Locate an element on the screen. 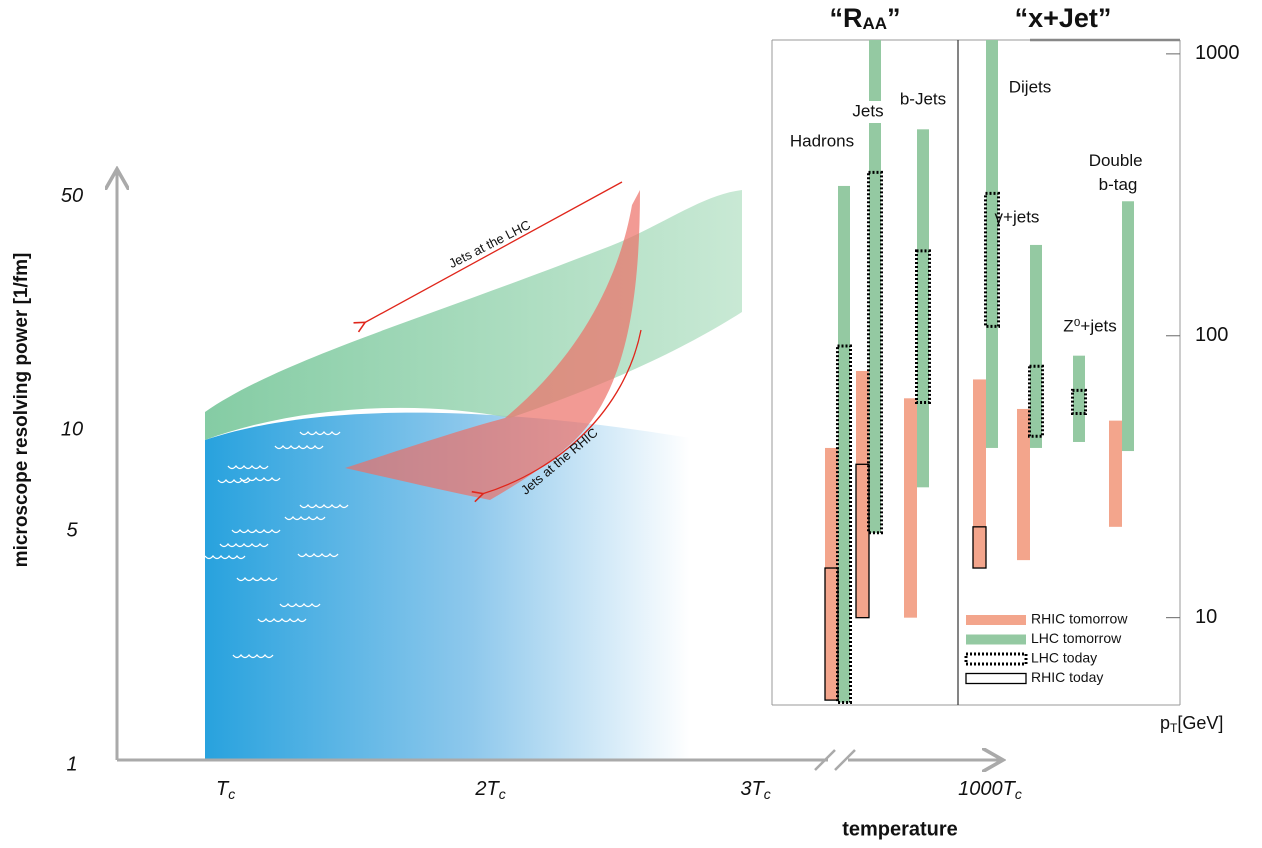 The image size is (1262, 848). panel-title: “RAA” is located at coordinates (864, 18).